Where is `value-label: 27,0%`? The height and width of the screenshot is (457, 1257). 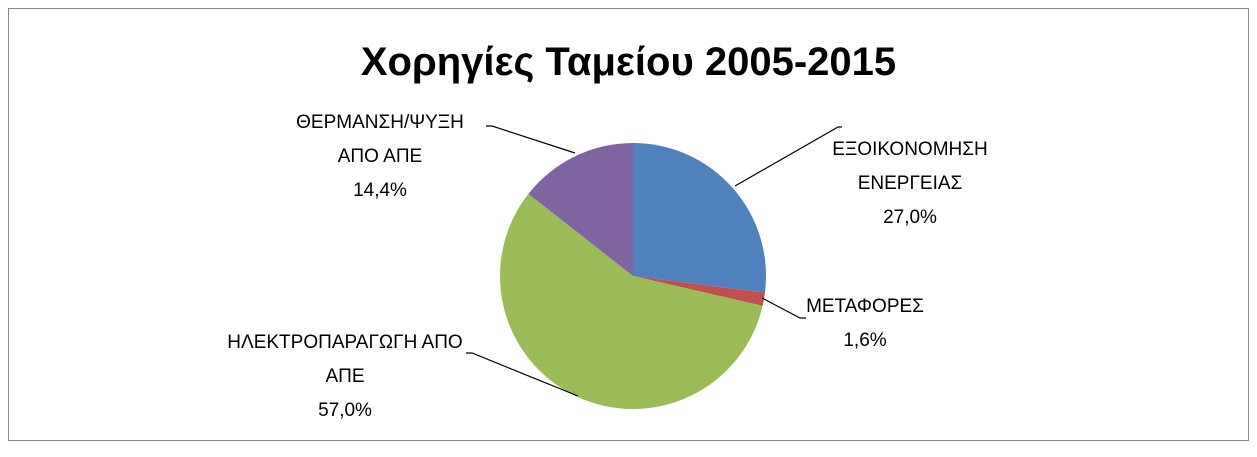
value-label: 27,0% is located at coordinates (910, 217).